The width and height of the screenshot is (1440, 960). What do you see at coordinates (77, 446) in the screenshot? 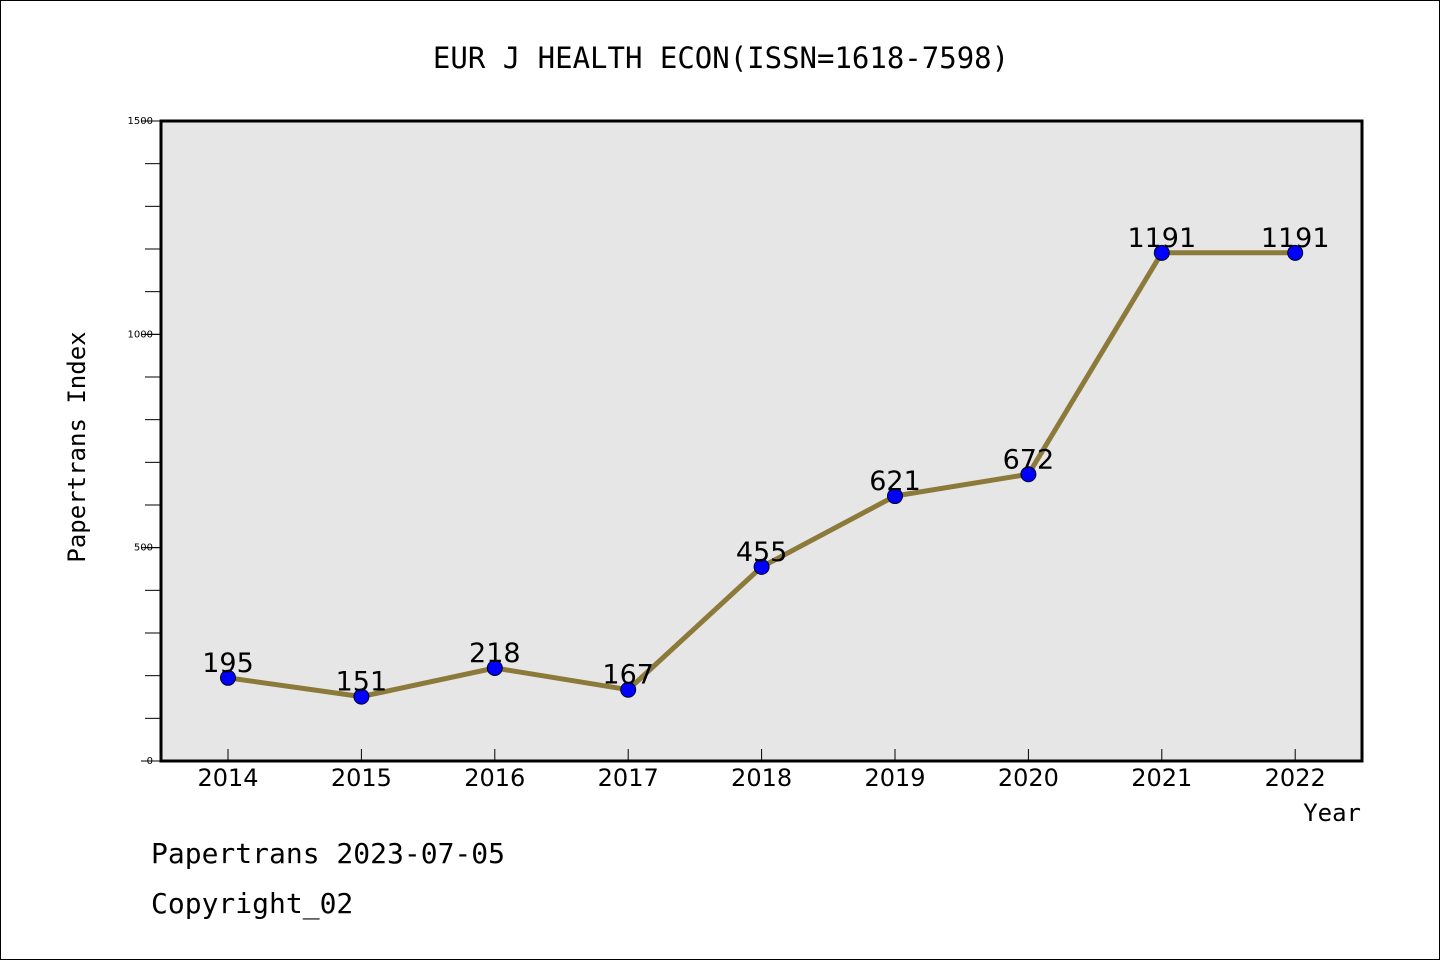
I see `y-axis-label: Papertrans Index` at bounding box center [77, 446].